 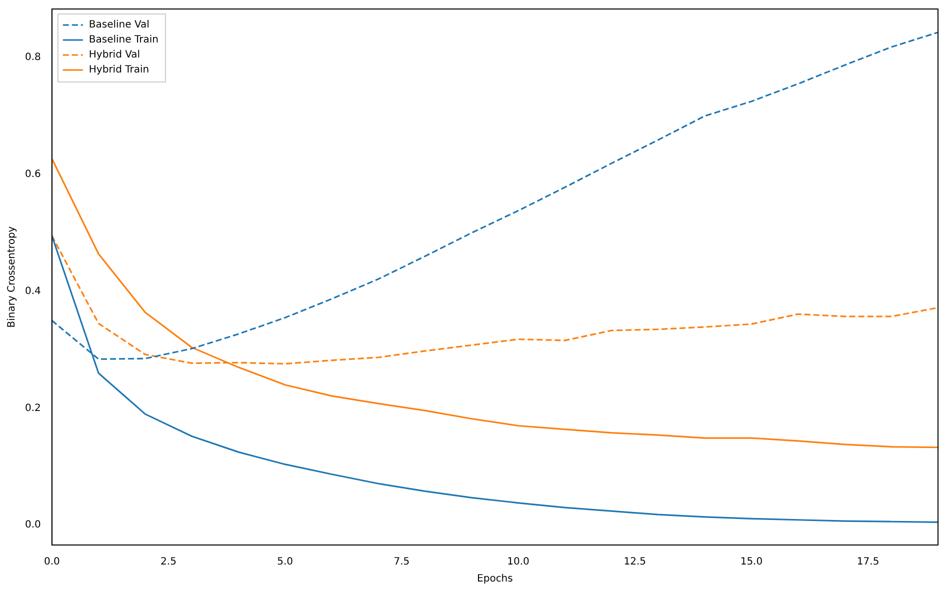 What do you see at coordinates (32, 174) in the screenshot?
I see `y-tick-label: 0.6` at bounding box center [32, 174].